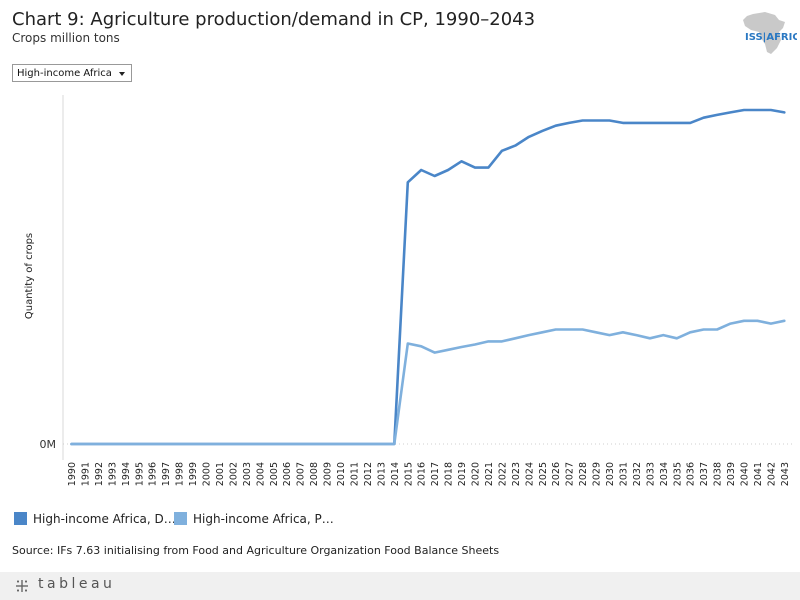 Image resolution: width=800 pixels, height=600 pixels. Describe the element at coordinates (395, 474) in the screenshot. I see `x-tick-label: 2014` at that location.